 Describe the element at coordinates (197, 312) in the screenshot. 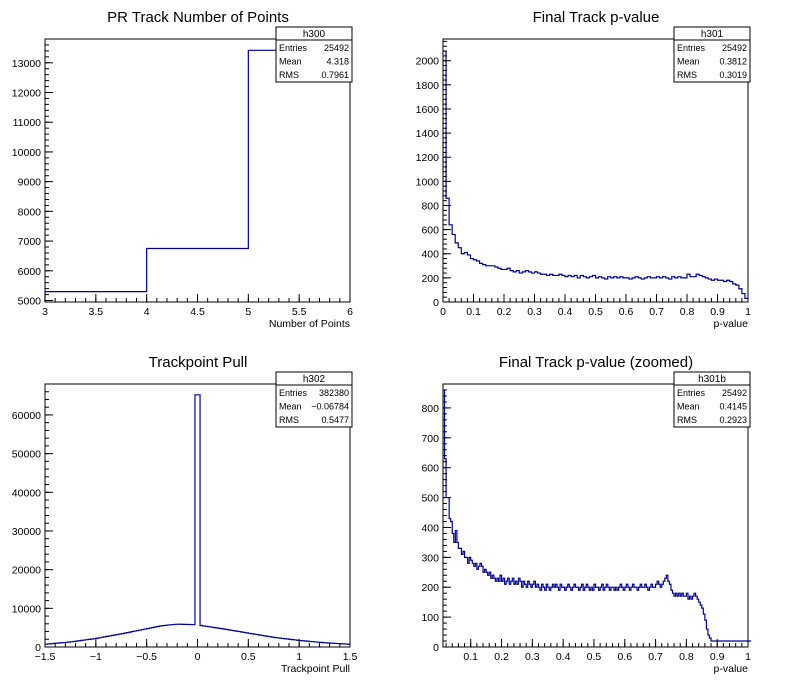

I see `x-tick-label: 4.5` at that location.